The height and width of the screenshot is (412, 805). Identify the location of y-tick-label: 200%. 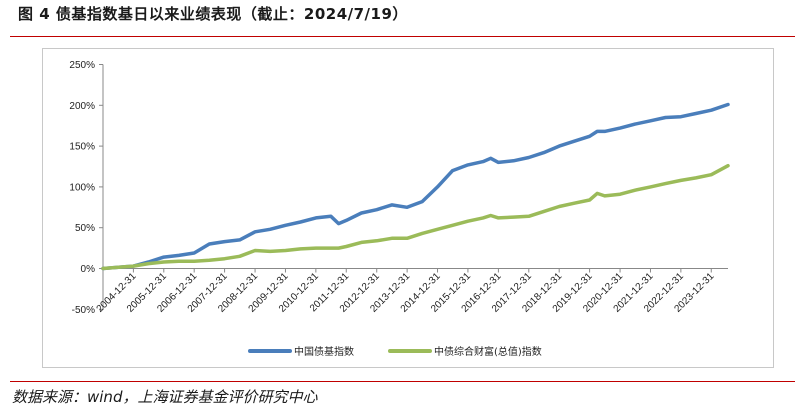
(82, 106).